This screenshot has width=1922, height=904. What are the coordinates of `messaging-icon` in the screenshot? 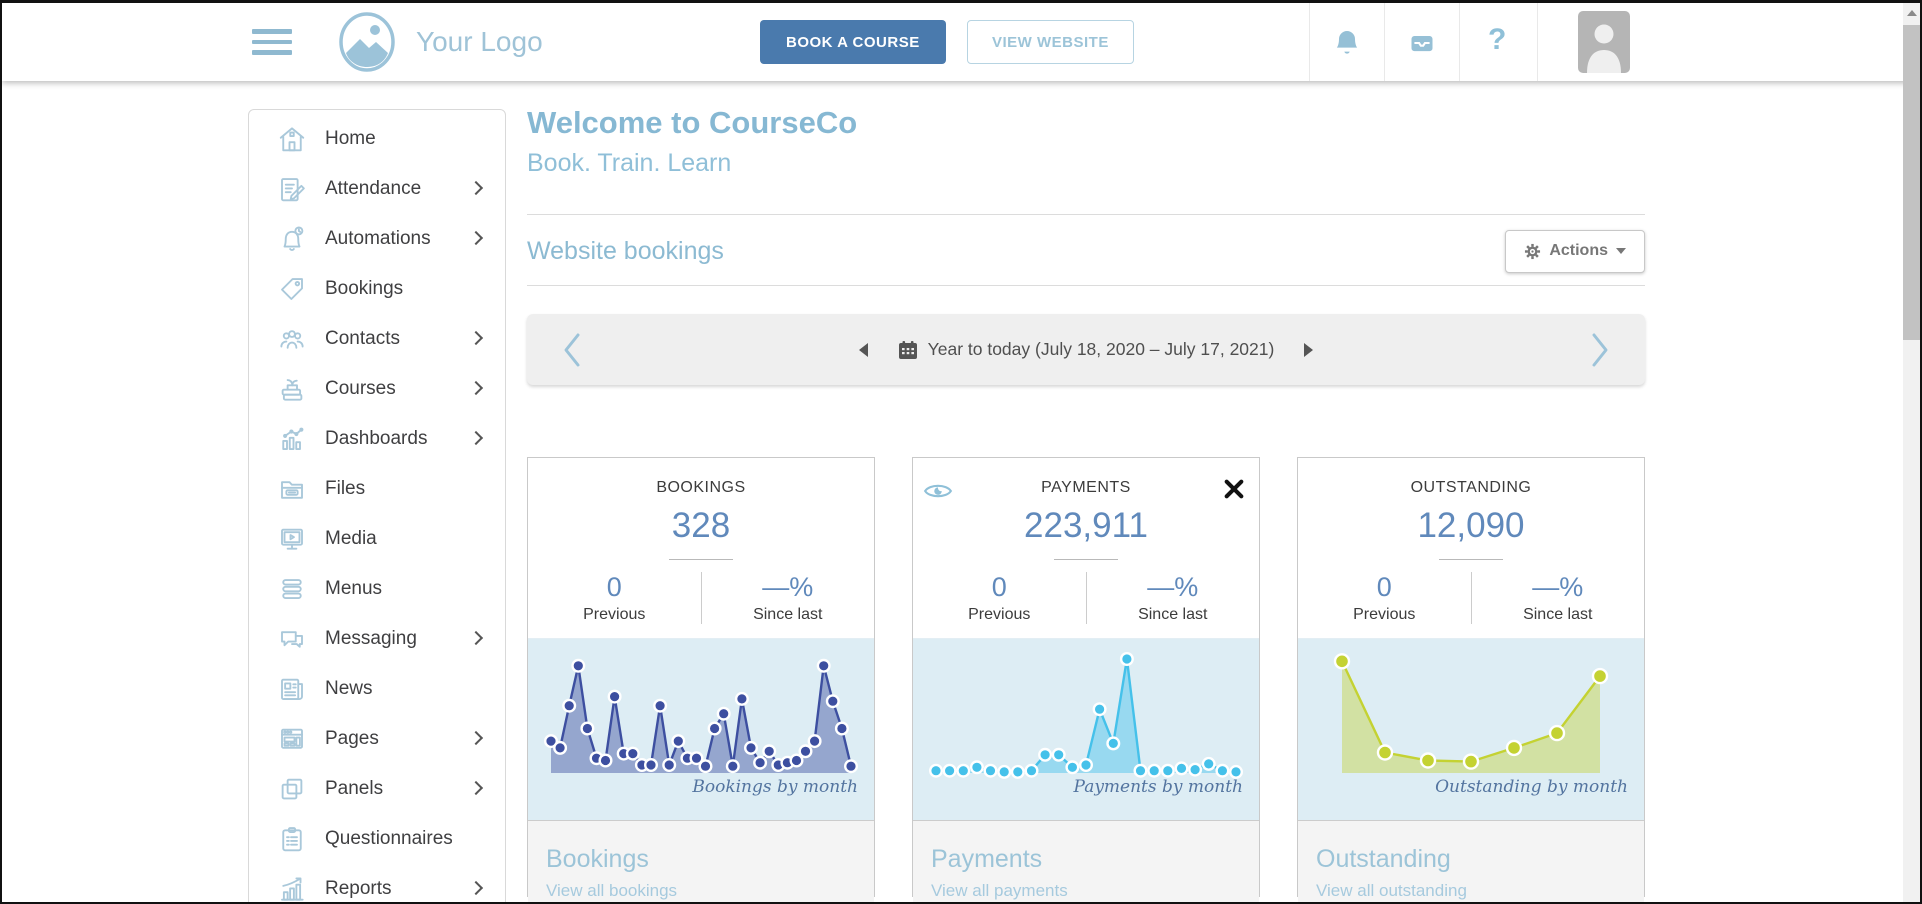 It's located at (292, 639).